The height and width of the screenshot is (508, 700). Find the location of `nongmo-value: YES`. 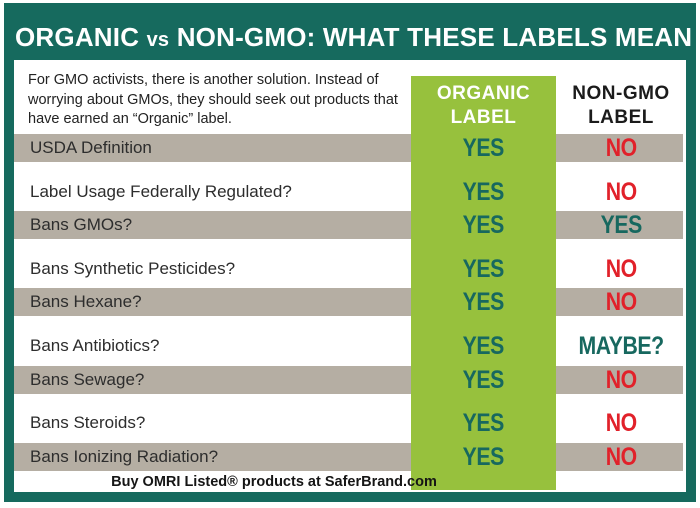

nongmo-value: YES is located at coordinates (621, 225).